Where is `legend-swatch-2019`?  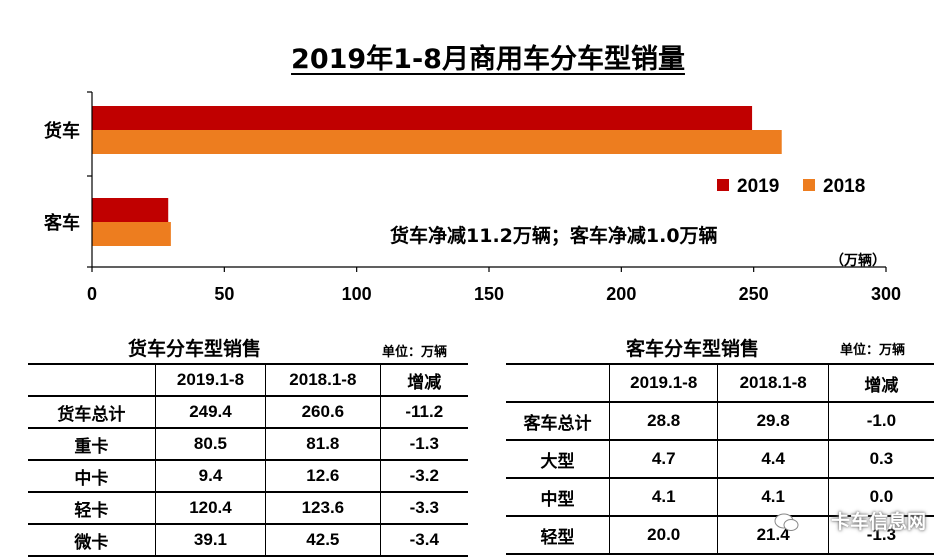
legend-swatch-2019 is located at coordinates (723, 185).